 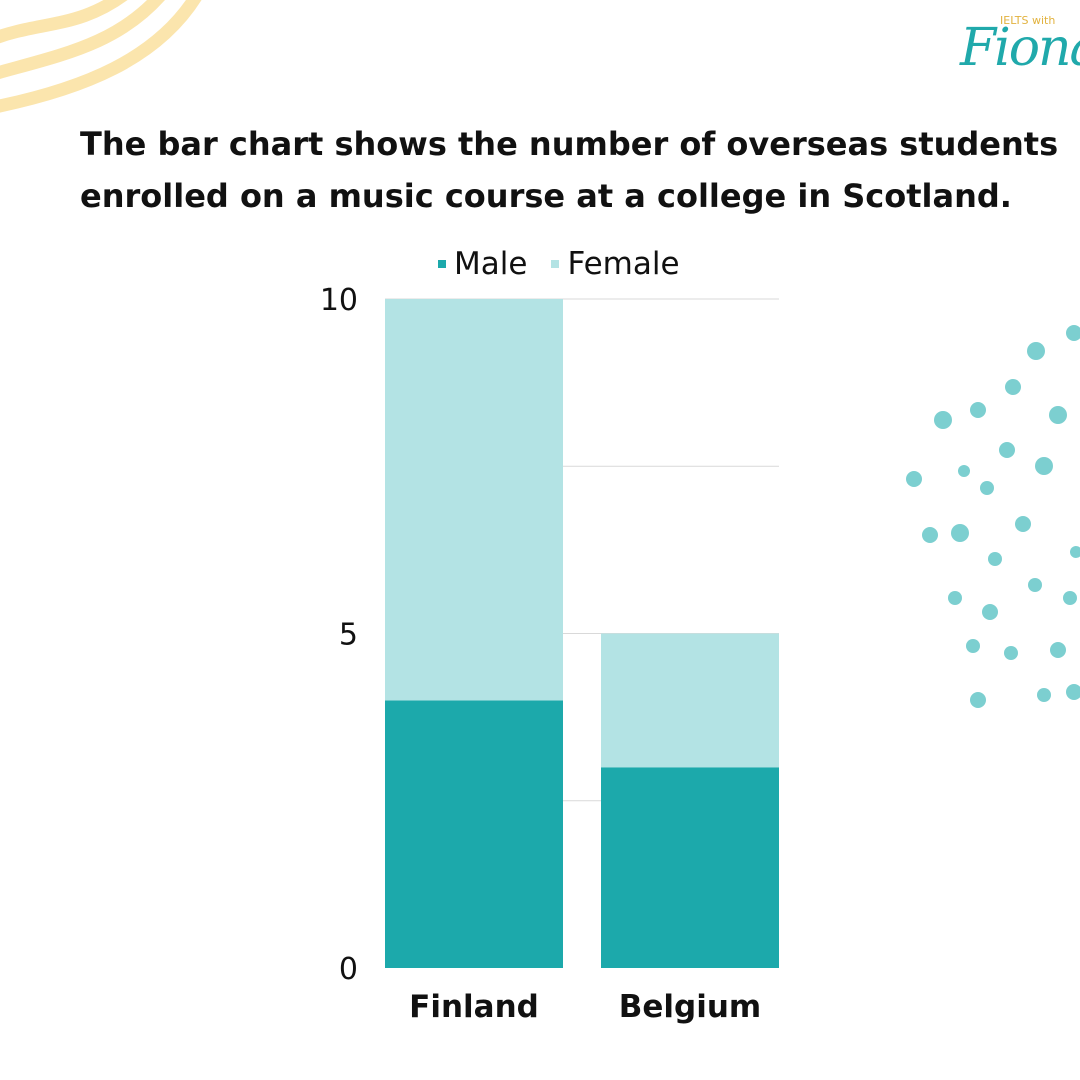 I want to click on logo-tagline: IELTS with, so click(x=1028, y=20).